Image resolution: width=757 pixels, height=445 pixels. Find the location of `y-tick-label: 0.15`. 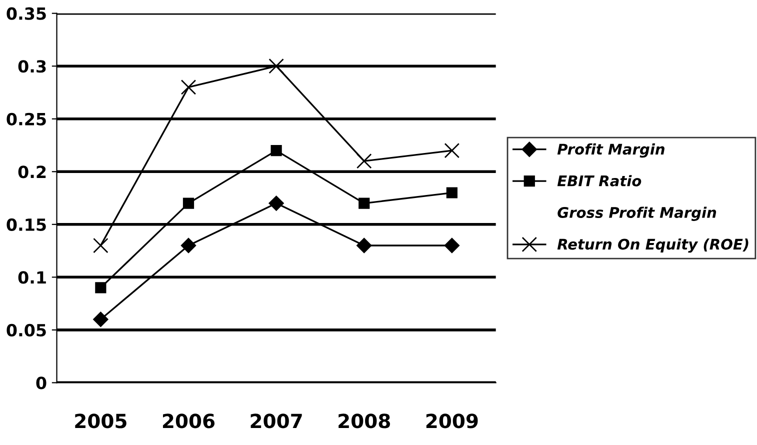

y-tick-label: 0.15 is located at coordinates (26, 224).